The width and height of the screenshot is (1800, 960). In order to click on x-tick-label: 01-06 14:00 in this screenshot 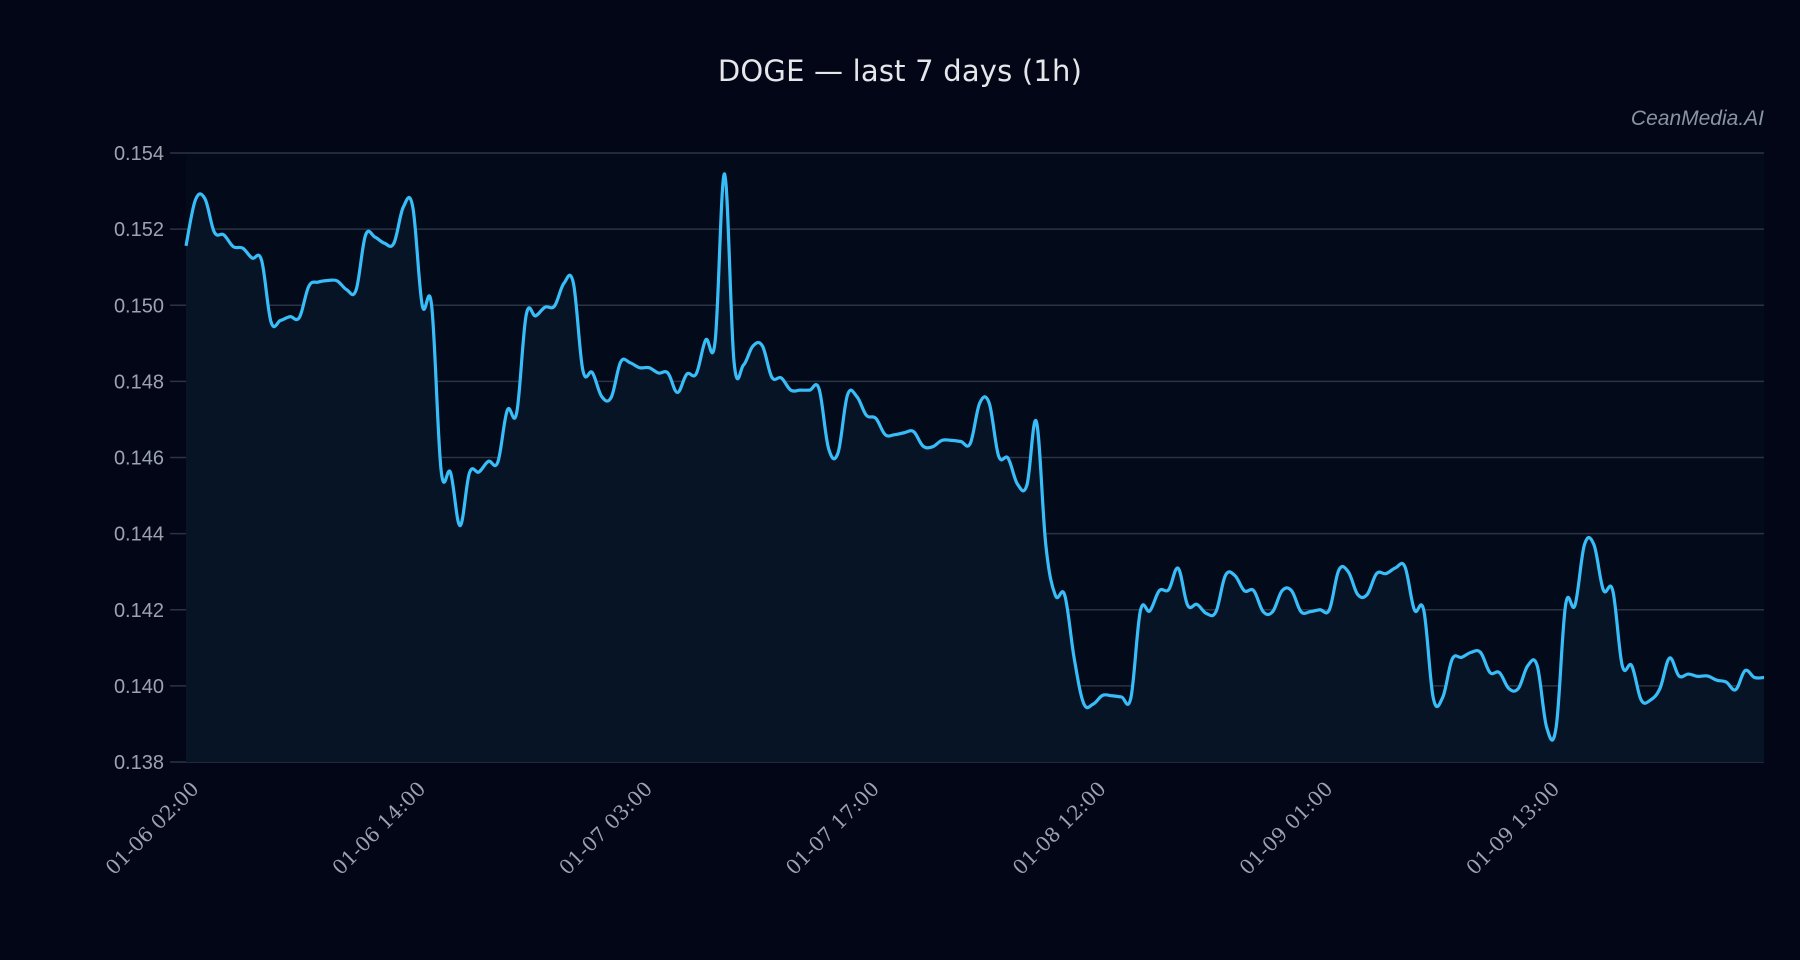, I will do `click(378, 828)`.